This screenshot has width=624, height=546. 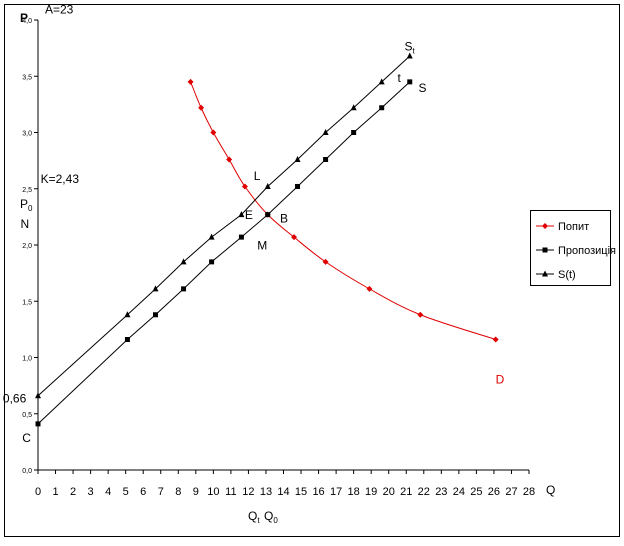 I want to click on p0-subscript: 0, so click(x=30, y=208).